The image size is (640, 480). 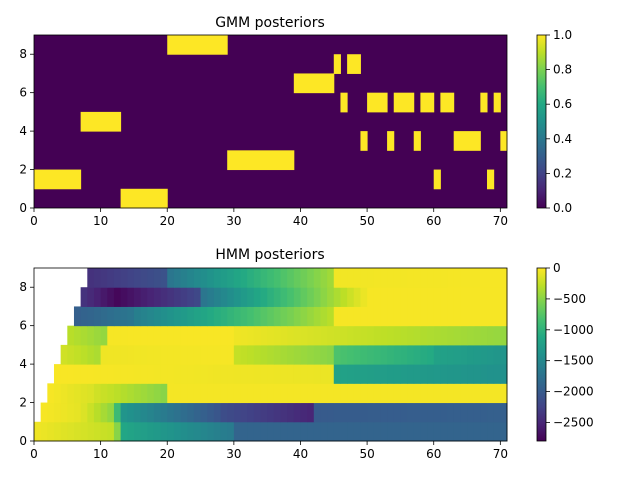 I want to click on x-tick-label: 0, so click(x=34, y=221).